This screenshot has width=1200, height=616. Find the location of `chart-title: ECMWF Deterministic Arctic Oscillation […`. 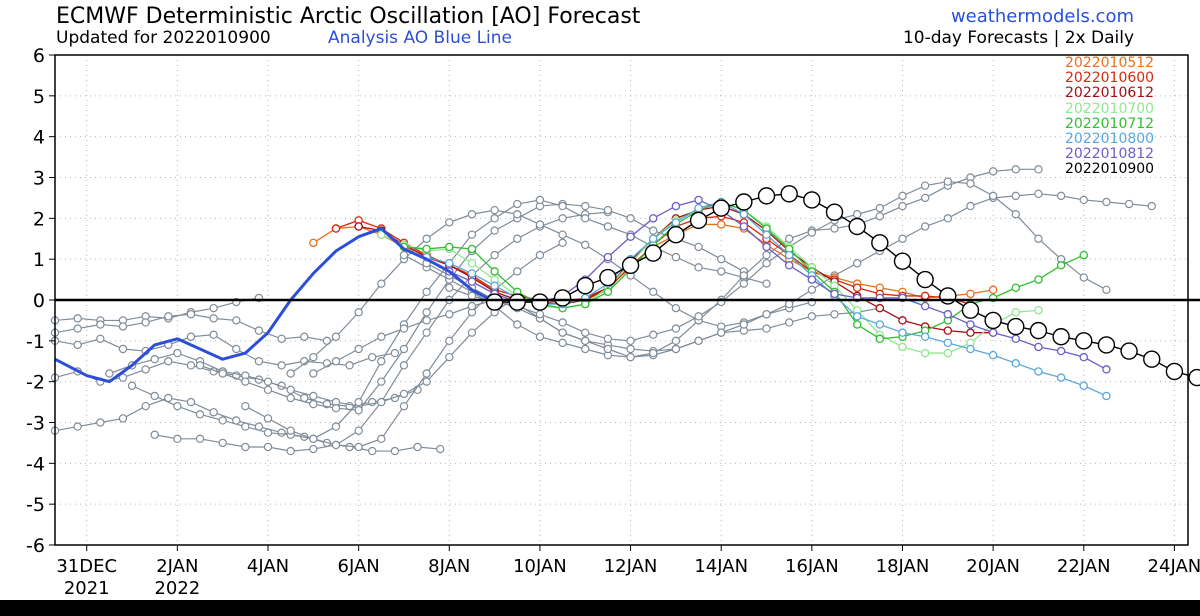

chart-title: ECMWF Deterministic Arctic Oscillation [… is located at coordinates (348, 16).